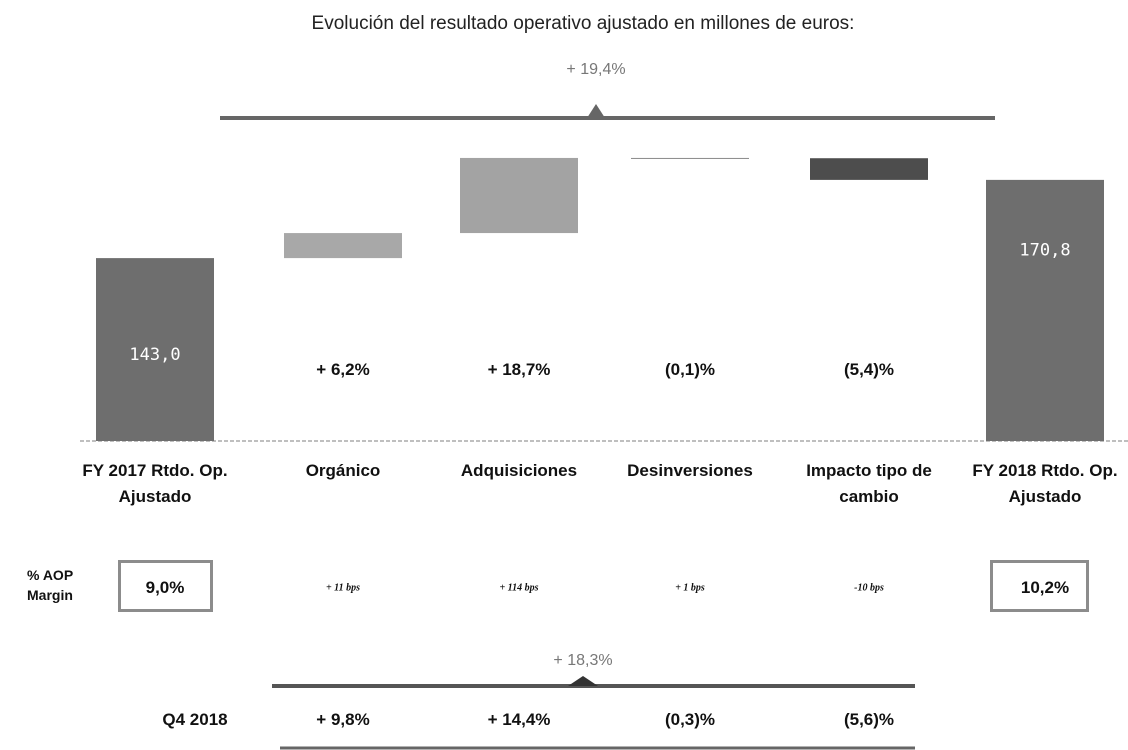 This screenshot has height=750, width=1128. I want to click on margin-label: % AOP Margin, so click(50, 585).